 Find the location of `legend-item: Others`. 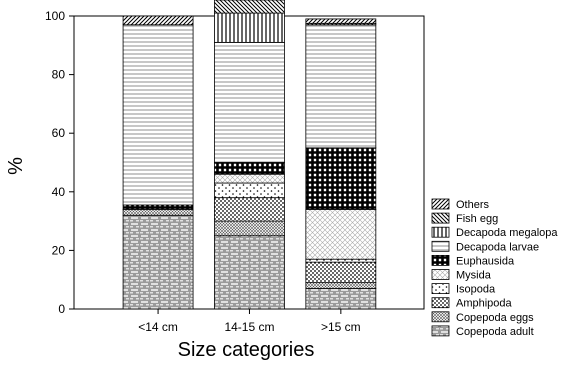

legend-item: Others is located at coordinates (460, 204).